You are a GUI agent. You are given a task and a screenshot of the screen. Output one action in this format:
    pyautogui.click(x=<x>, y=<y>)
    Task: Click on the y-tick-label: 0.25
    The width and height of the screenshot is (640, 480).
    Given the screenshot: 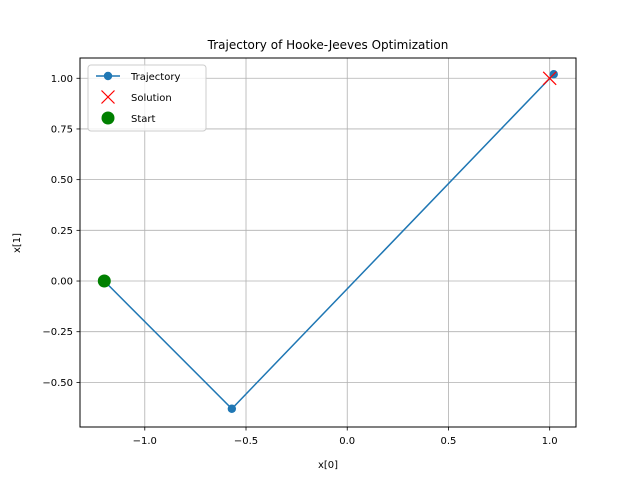 What is the action you would take?
    pyautogui.click(x=62, y=231)
    